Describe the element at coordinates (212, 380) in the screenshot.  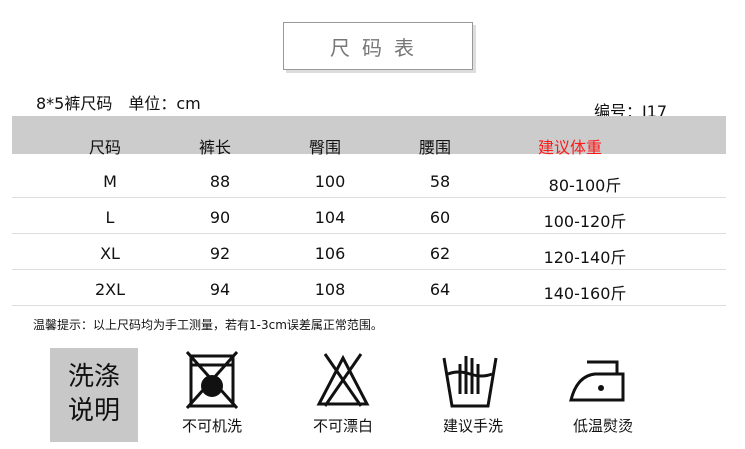
I see `no-machine-wash-icon` at that location.